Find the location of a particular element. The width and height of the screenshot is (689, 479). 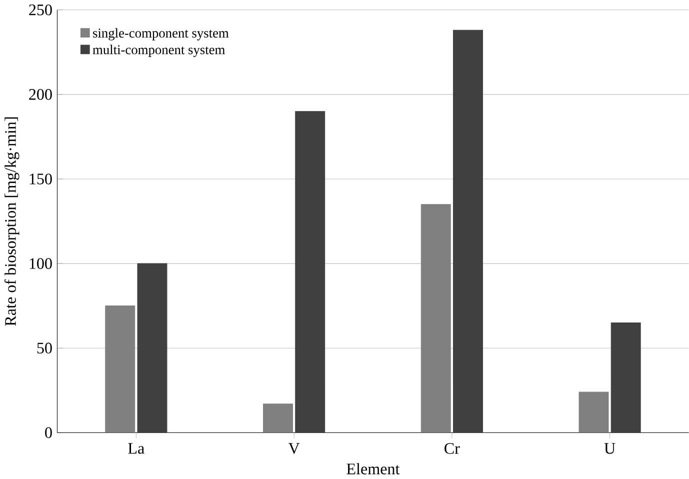

x-tick-label: La is located at coordinates (136, 448).